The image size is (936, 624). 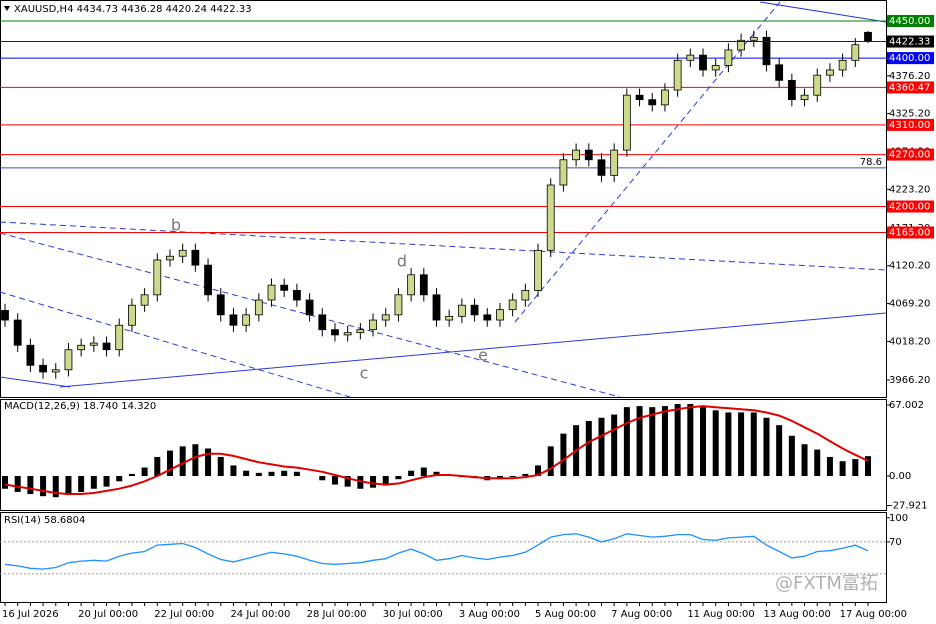 What do you see at coordinates (489, 614) in the screenshot?
I see `x-tick-label: 3 Aug 00:00` at bounding box center [489, 614].